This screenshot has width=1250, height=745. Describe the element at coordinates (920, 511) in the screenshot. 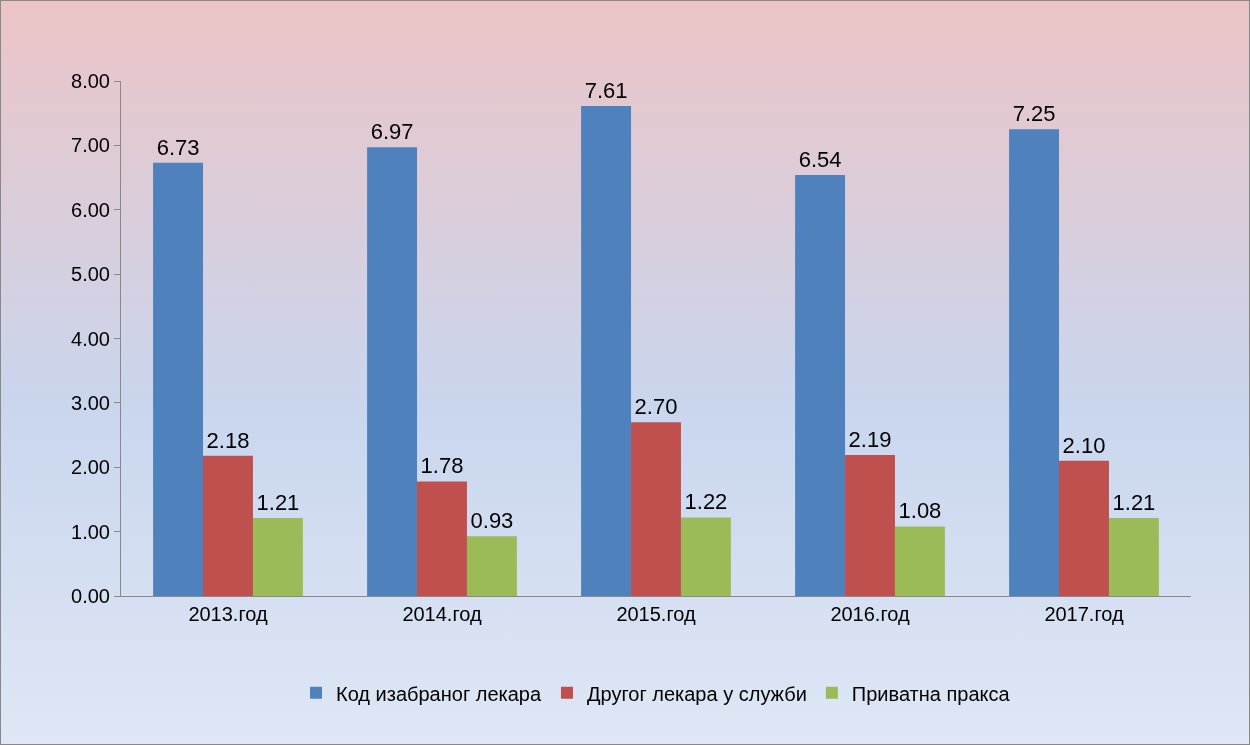

I see `data-label: 1.08` at that location.